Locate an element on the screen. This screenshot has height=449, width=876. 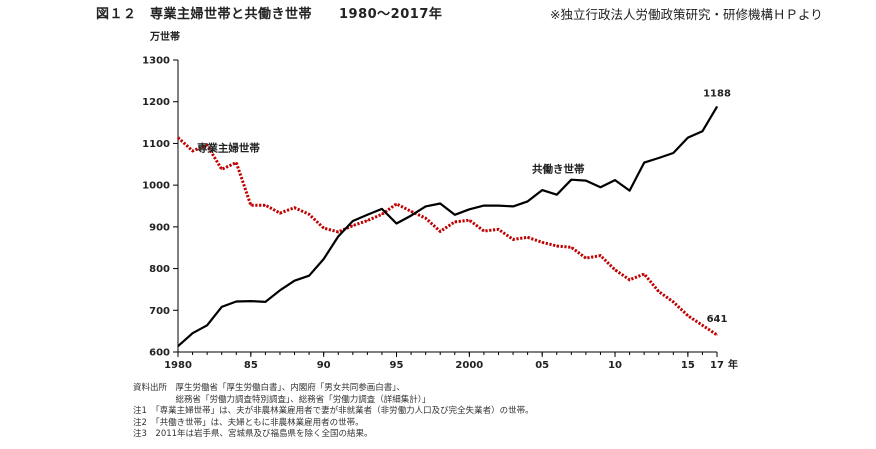
x-tick-label: 90 is located at coordinates (324, 365).